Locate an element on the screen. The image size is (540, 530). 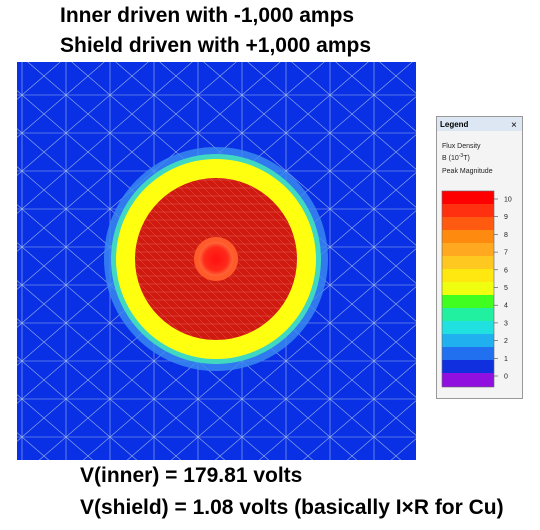
scale-label: 8 is located at coordinates (506, 235).